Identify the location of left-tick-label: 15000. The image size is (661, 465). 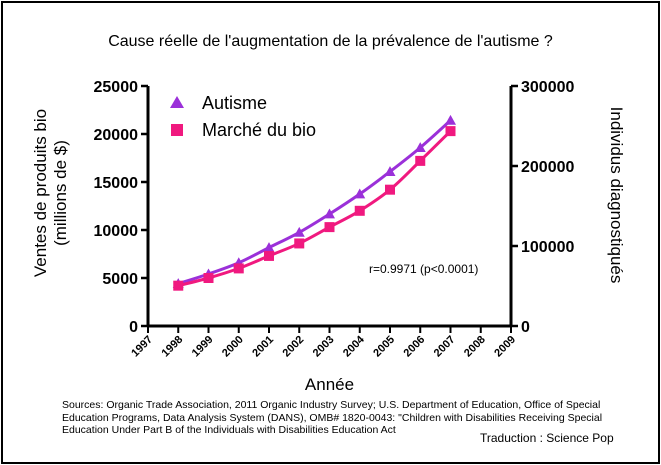
(116, 183).